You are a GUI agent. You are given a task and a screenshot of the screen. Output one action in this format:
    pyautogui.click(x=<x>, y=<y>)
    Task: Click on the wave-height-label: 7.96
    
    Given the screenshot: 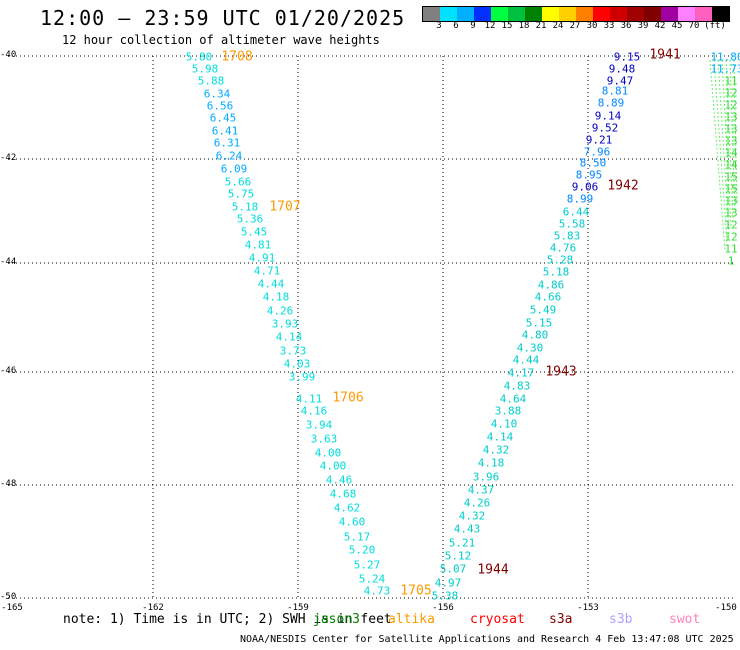 What is the action you would take?
    pyautogui.click(x=597, y=152)
    